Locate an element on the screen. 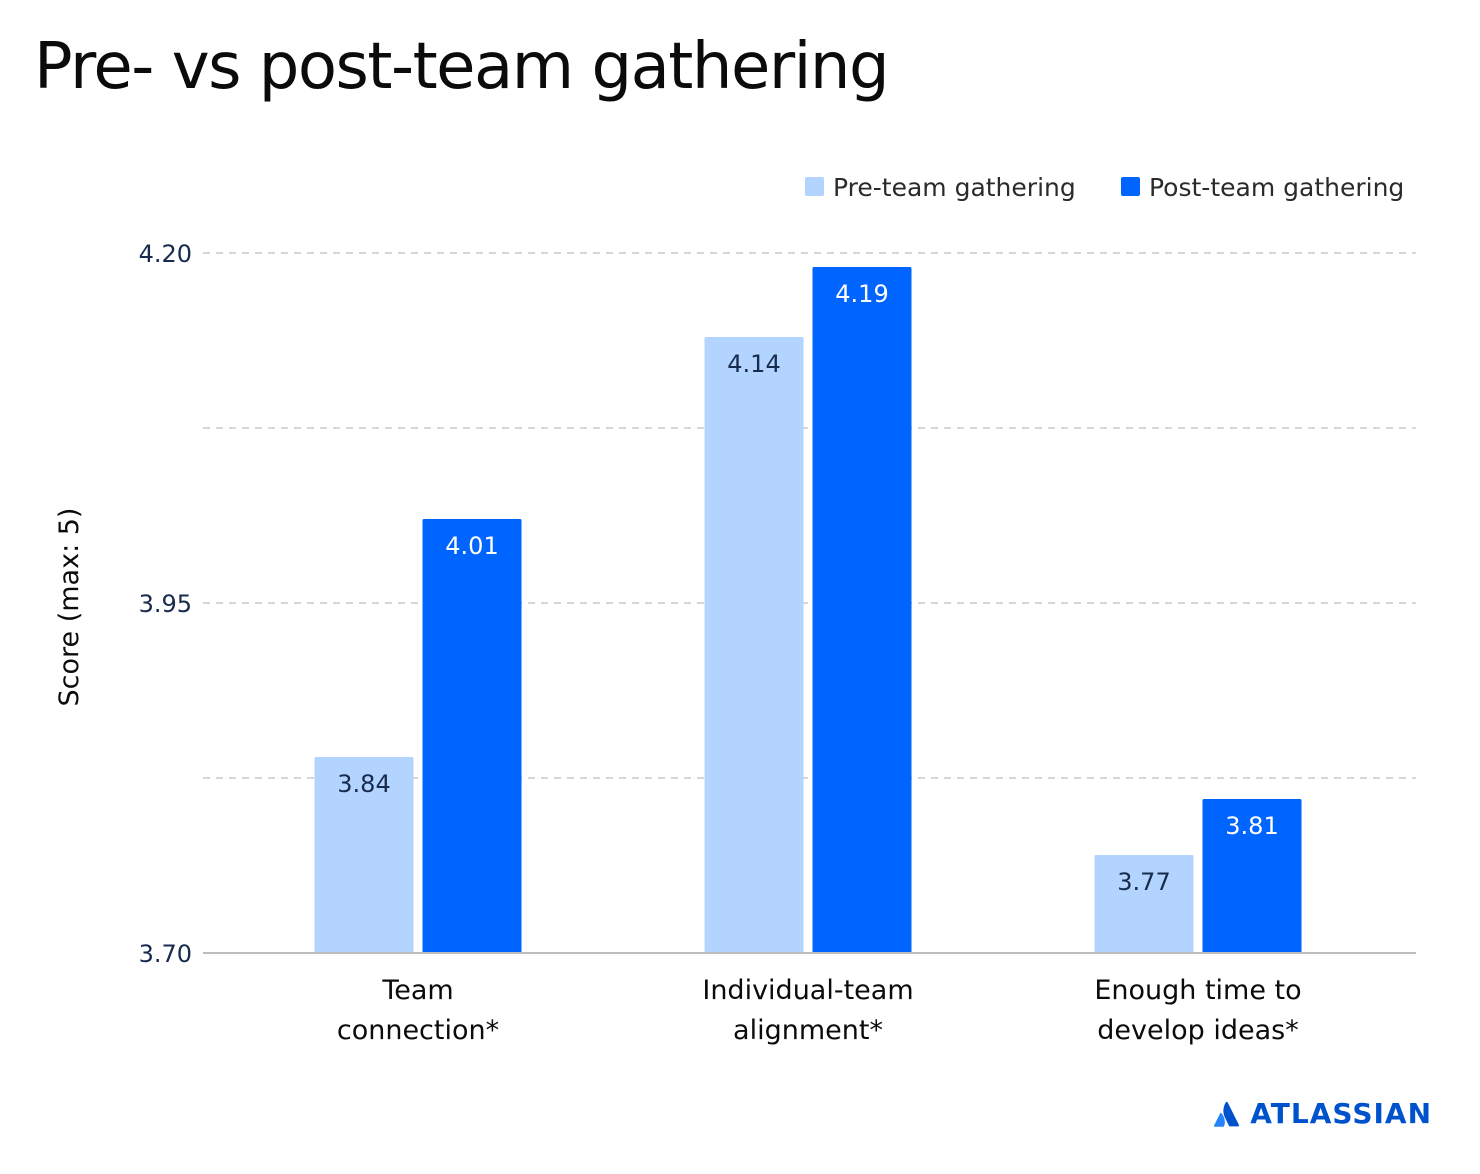  bar-value-label: 3.81 is located at coordinates (1251, 826).